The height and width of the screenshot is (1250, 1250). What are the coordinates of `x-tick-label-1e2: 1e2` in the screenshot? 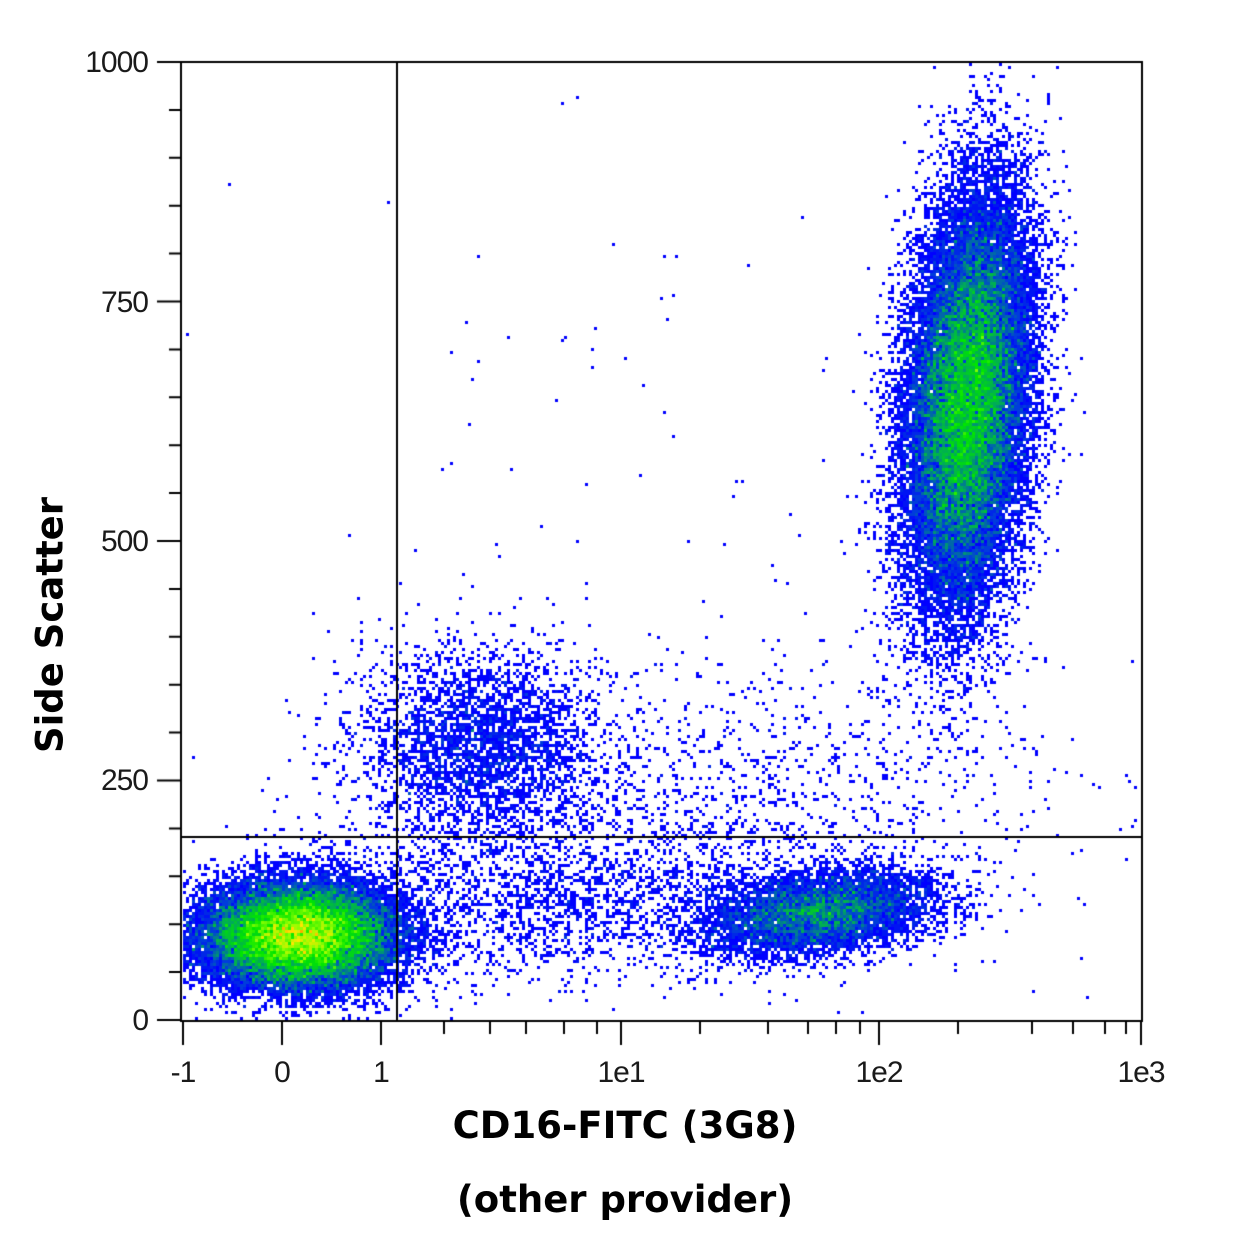 It's located at (879, 1072).